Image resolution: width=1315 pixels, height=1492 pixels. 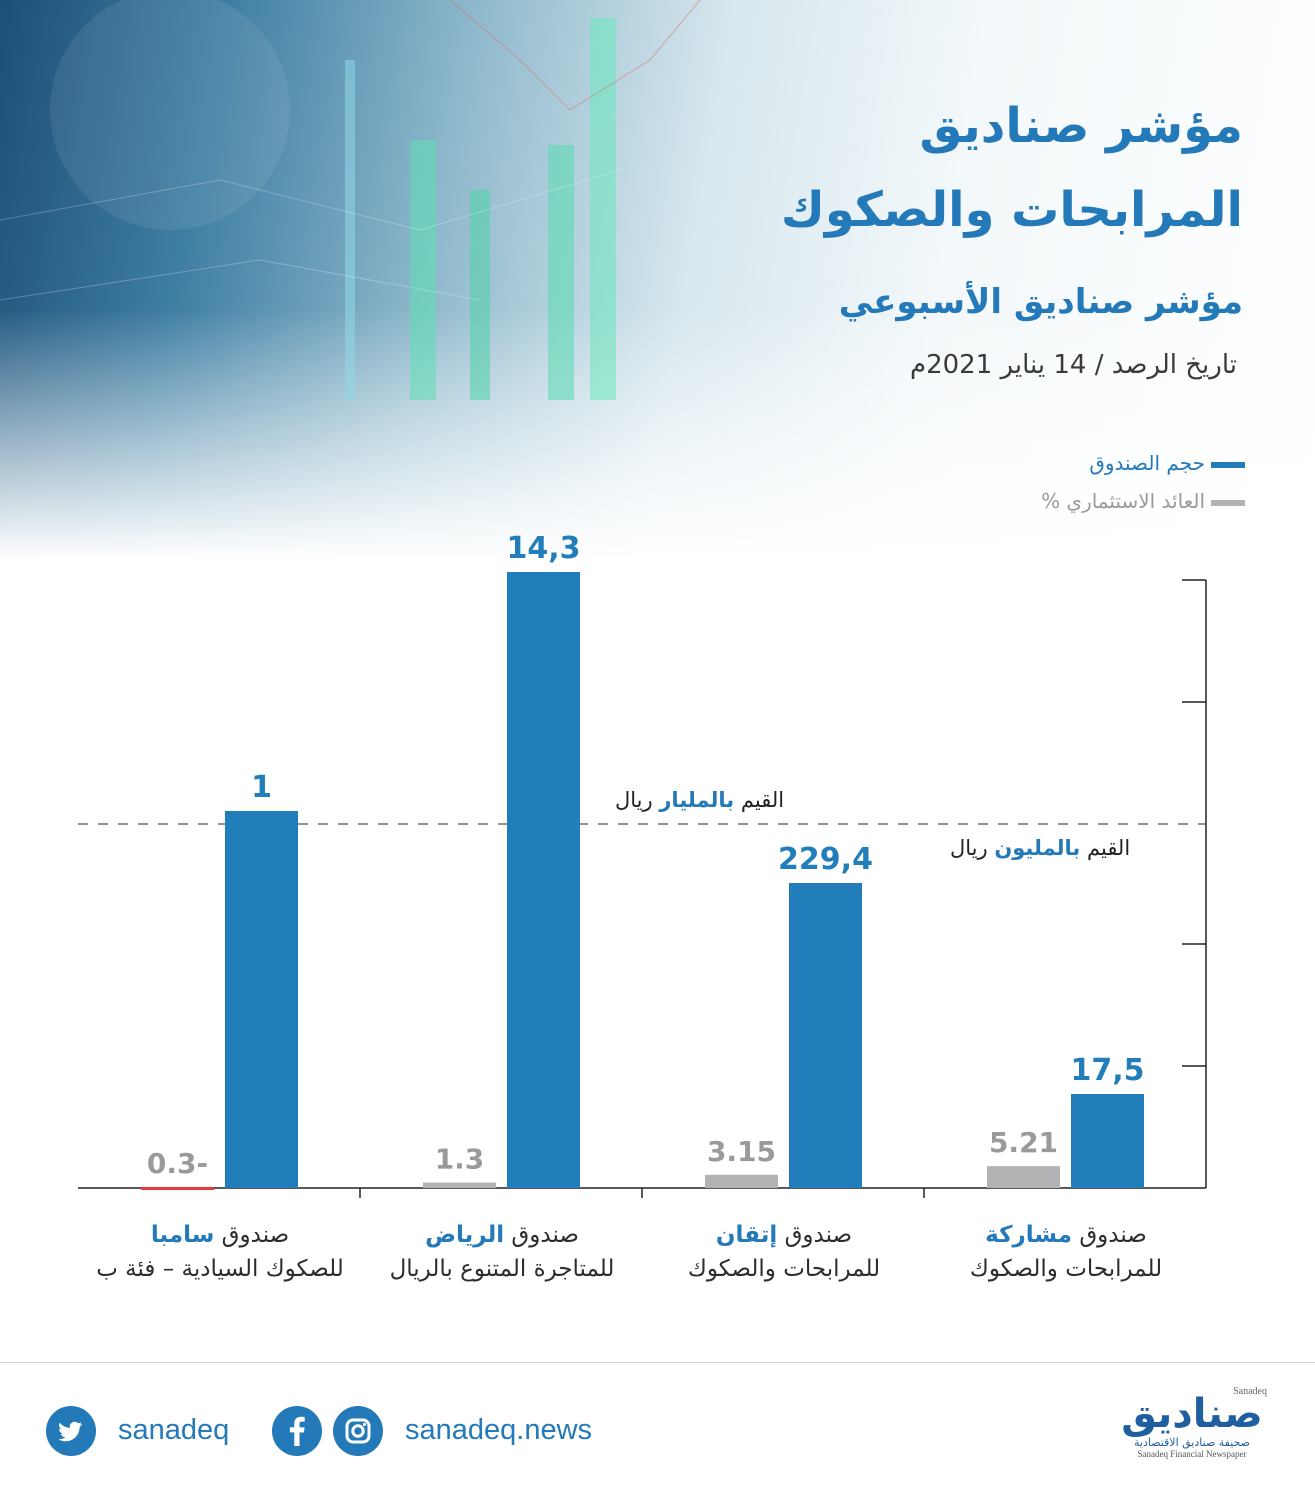 What do you see at coordinates (1023, 1142) in the screenshot?
I see `return-label: 5.21` at bounding box center [1023, 1142].